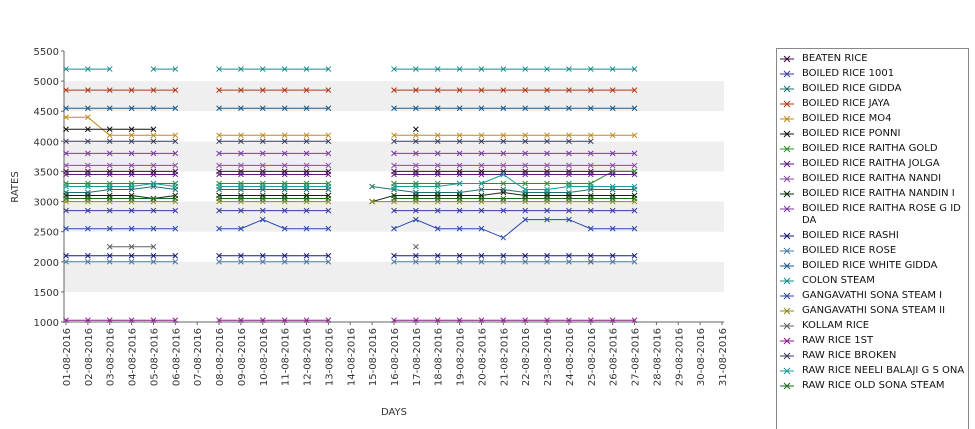 The height and width of the screenshot is (429, 975). I want to click on legend-label: BOILED RICE WHITE GIDDA, so click(870, 265).